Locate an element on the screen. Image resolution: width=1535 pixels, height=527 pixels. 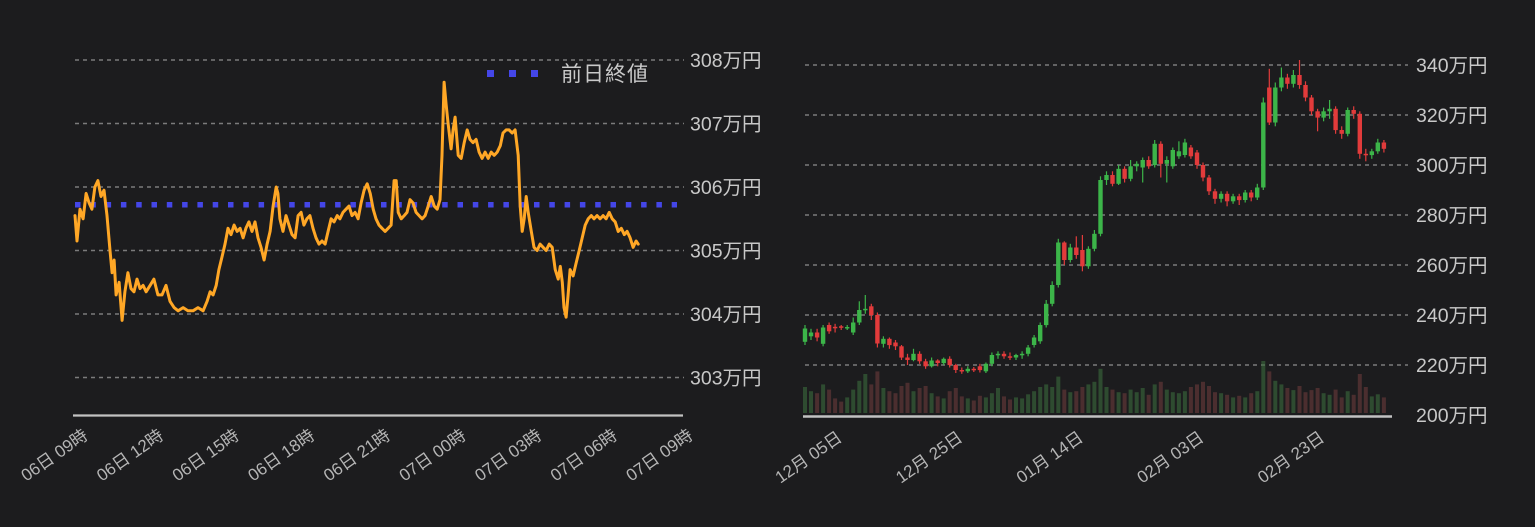
x-axis-label: 06日 09時 is located at coordinates (55, 455).